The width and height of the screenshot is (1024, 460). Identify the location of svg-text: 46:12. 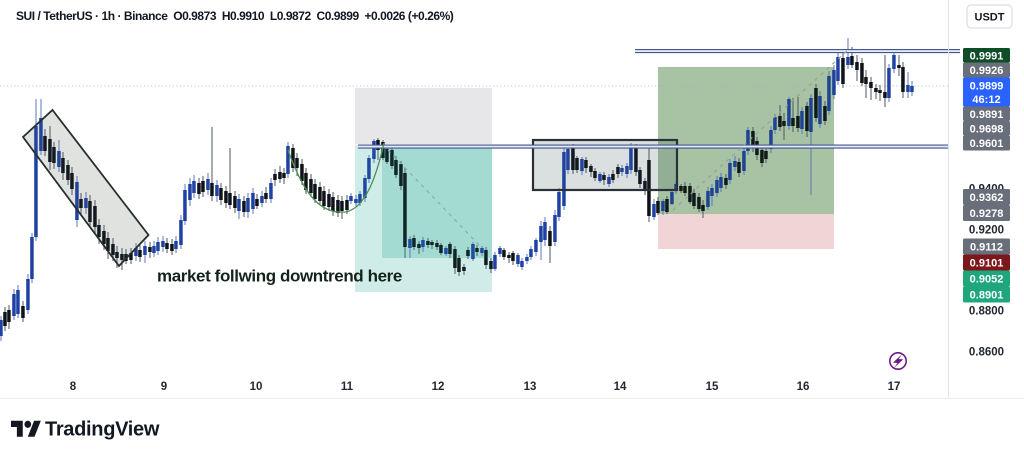
(986, 100).